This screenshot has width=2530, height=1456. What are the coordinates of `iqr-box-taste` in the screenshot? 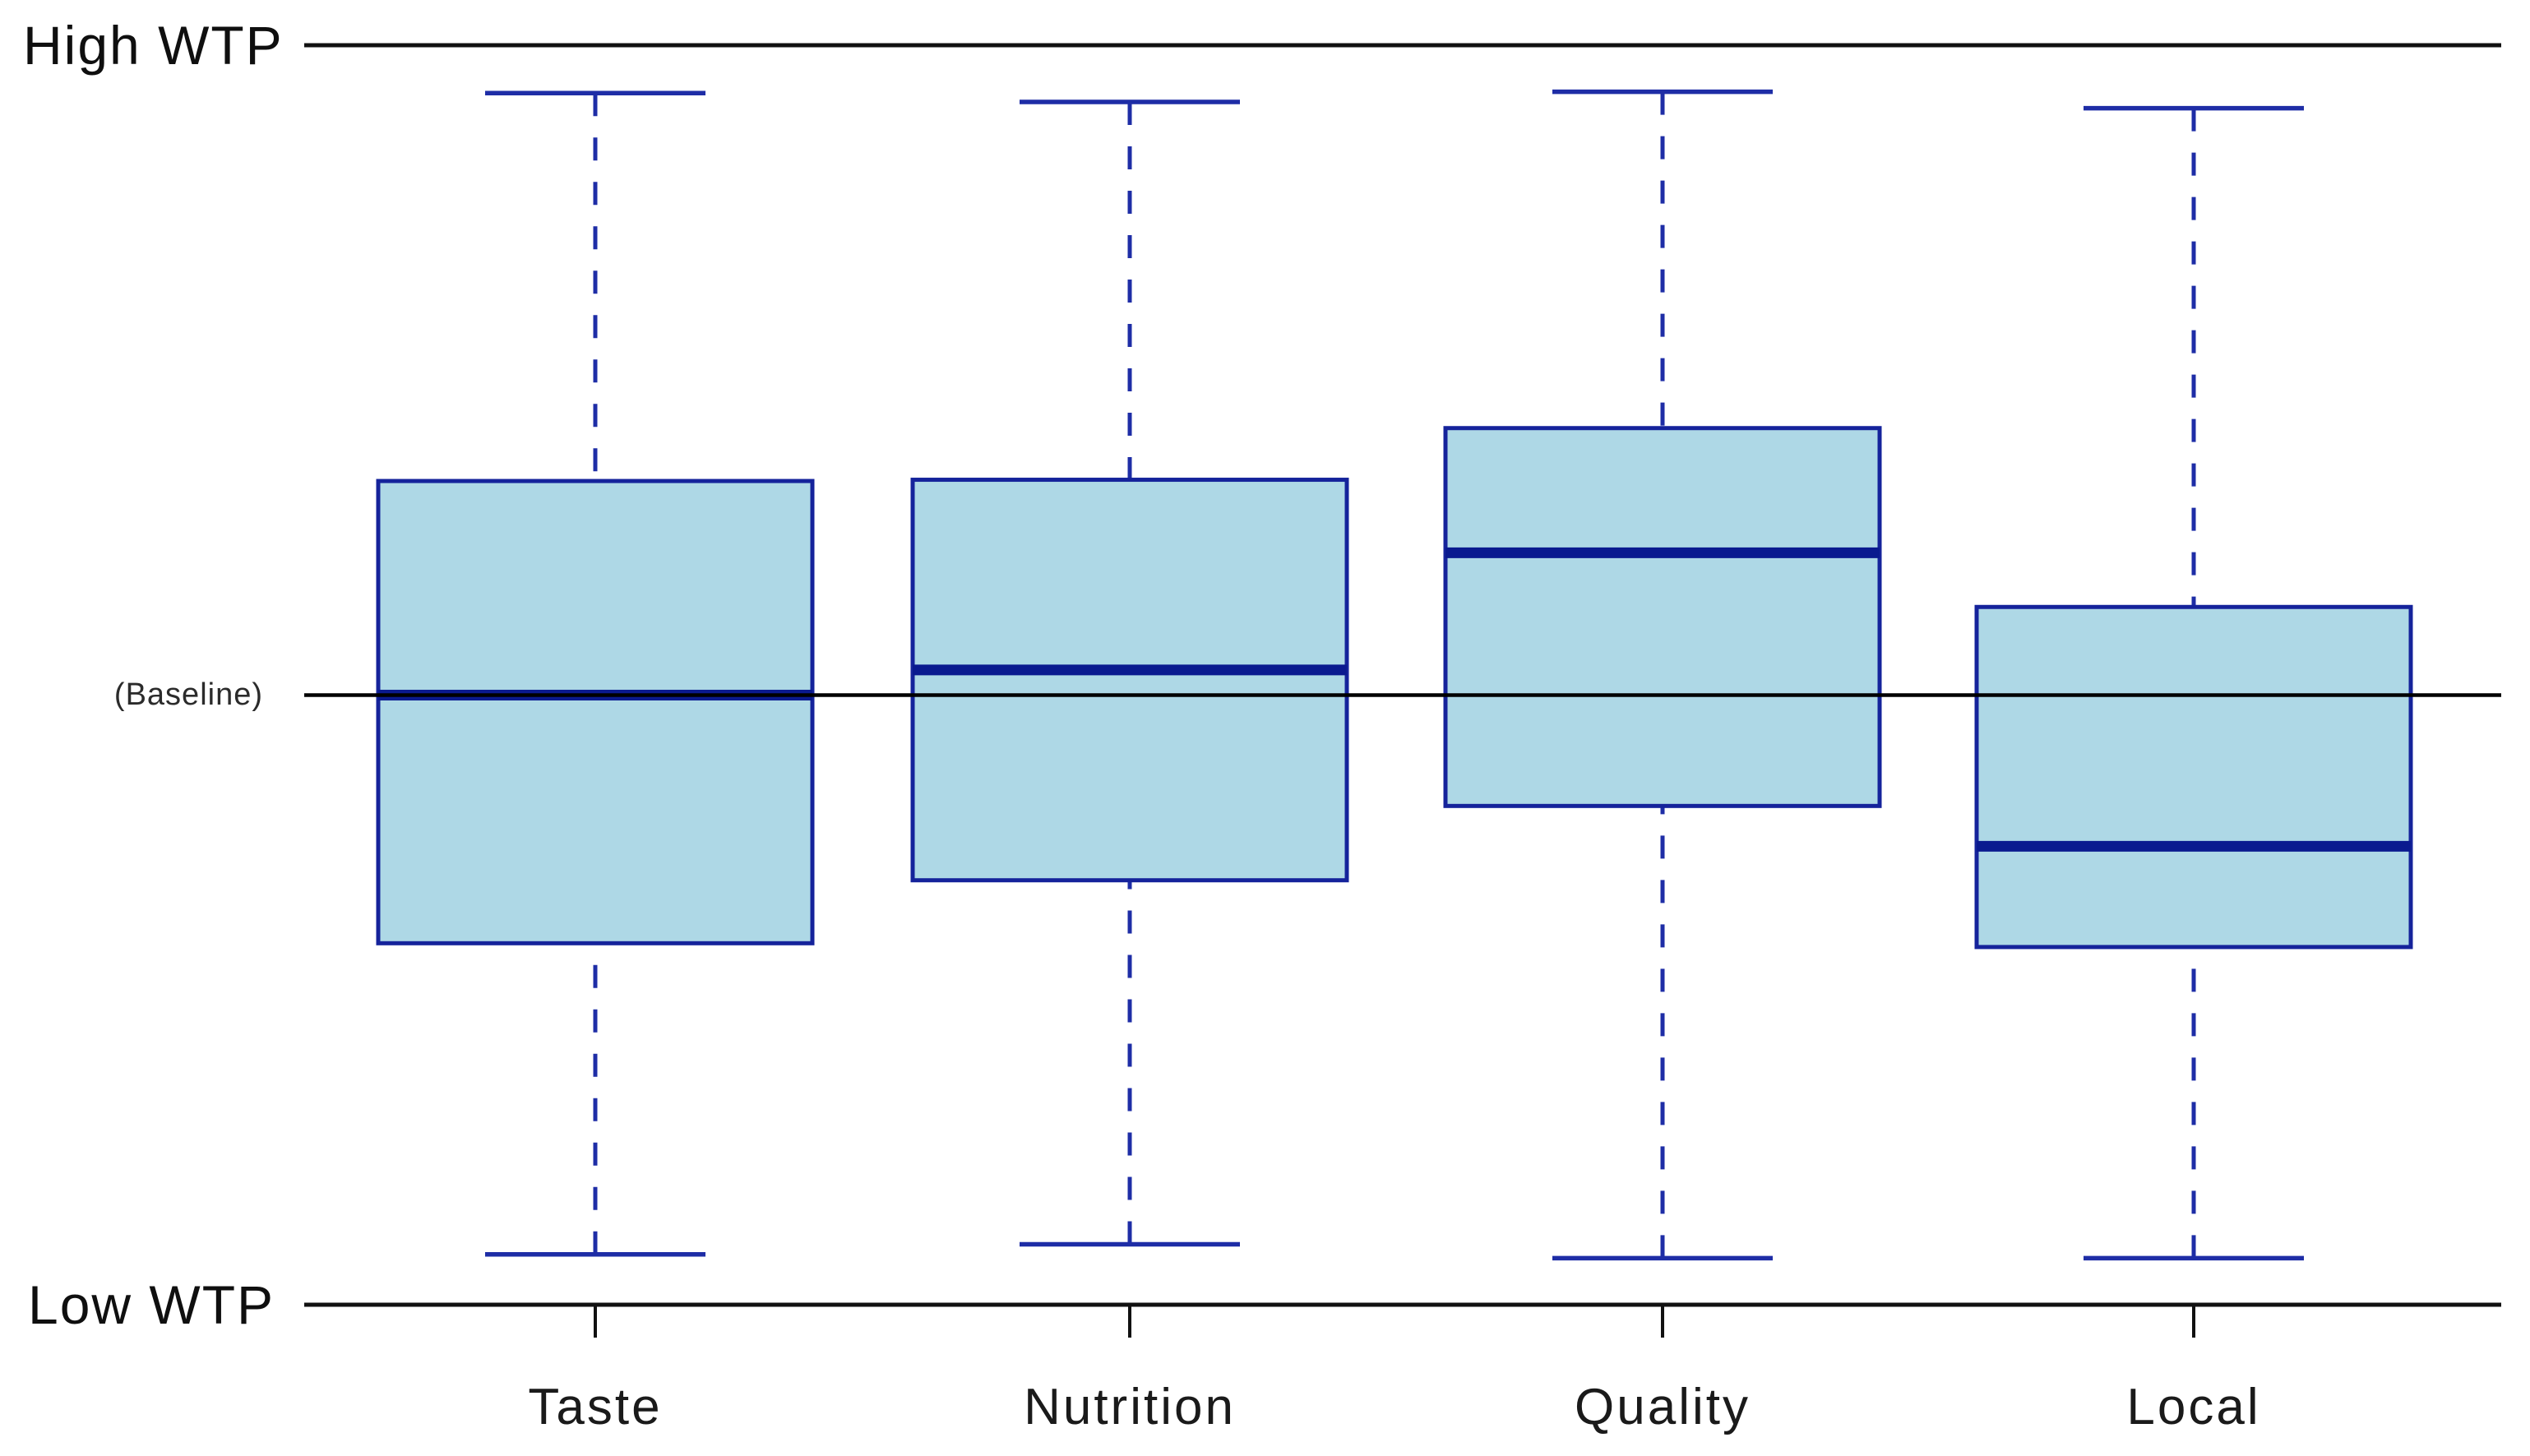 It's located at (596, 711).